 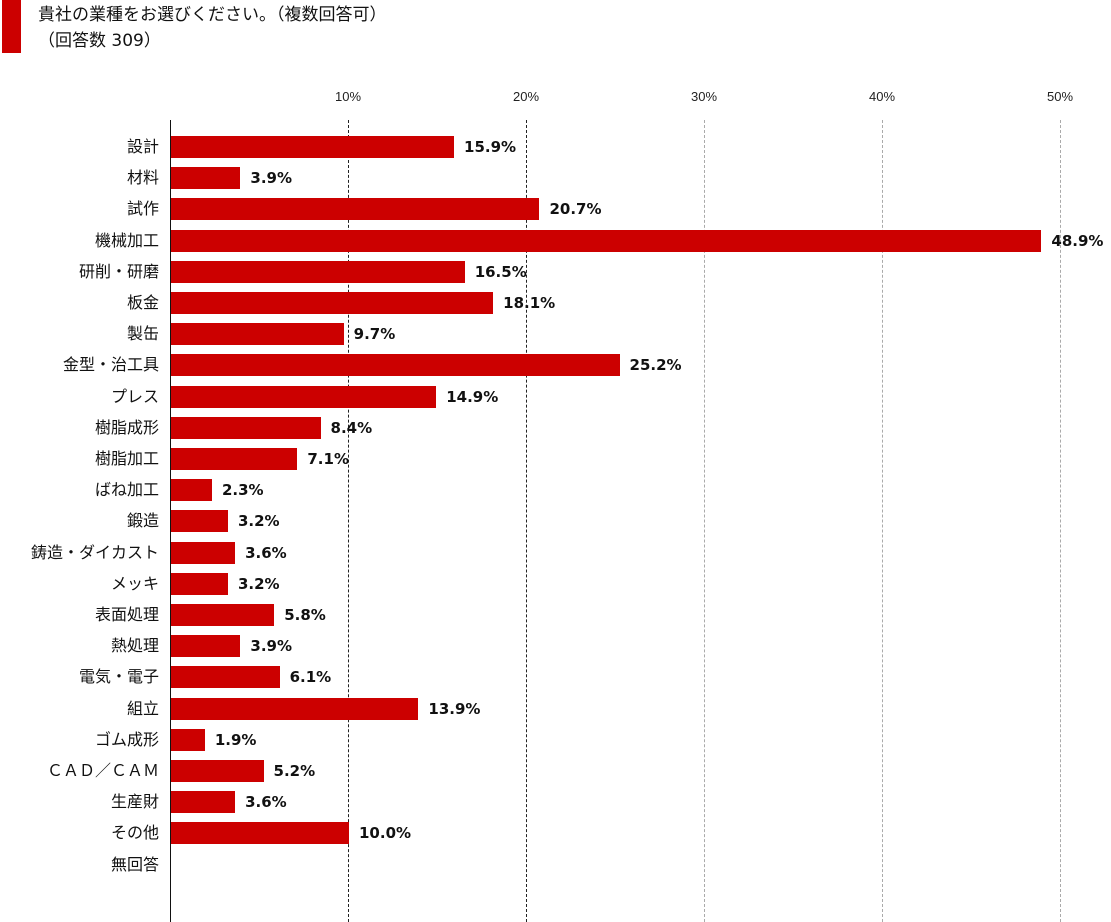 I want to click on bar-row: 熱処理 3.9%, so click(x=555, y=646).